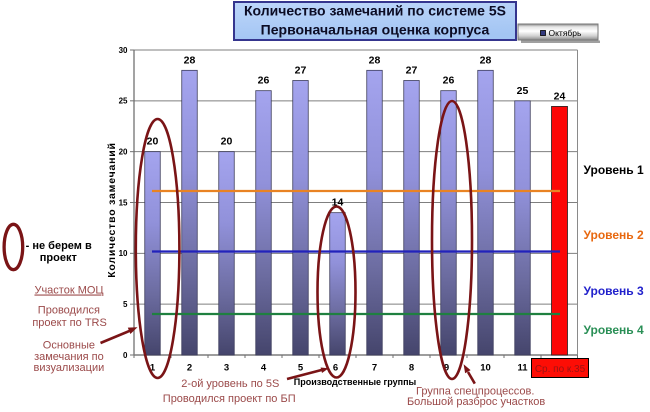  I want to click on svg-text: 8, so click(411, 368).